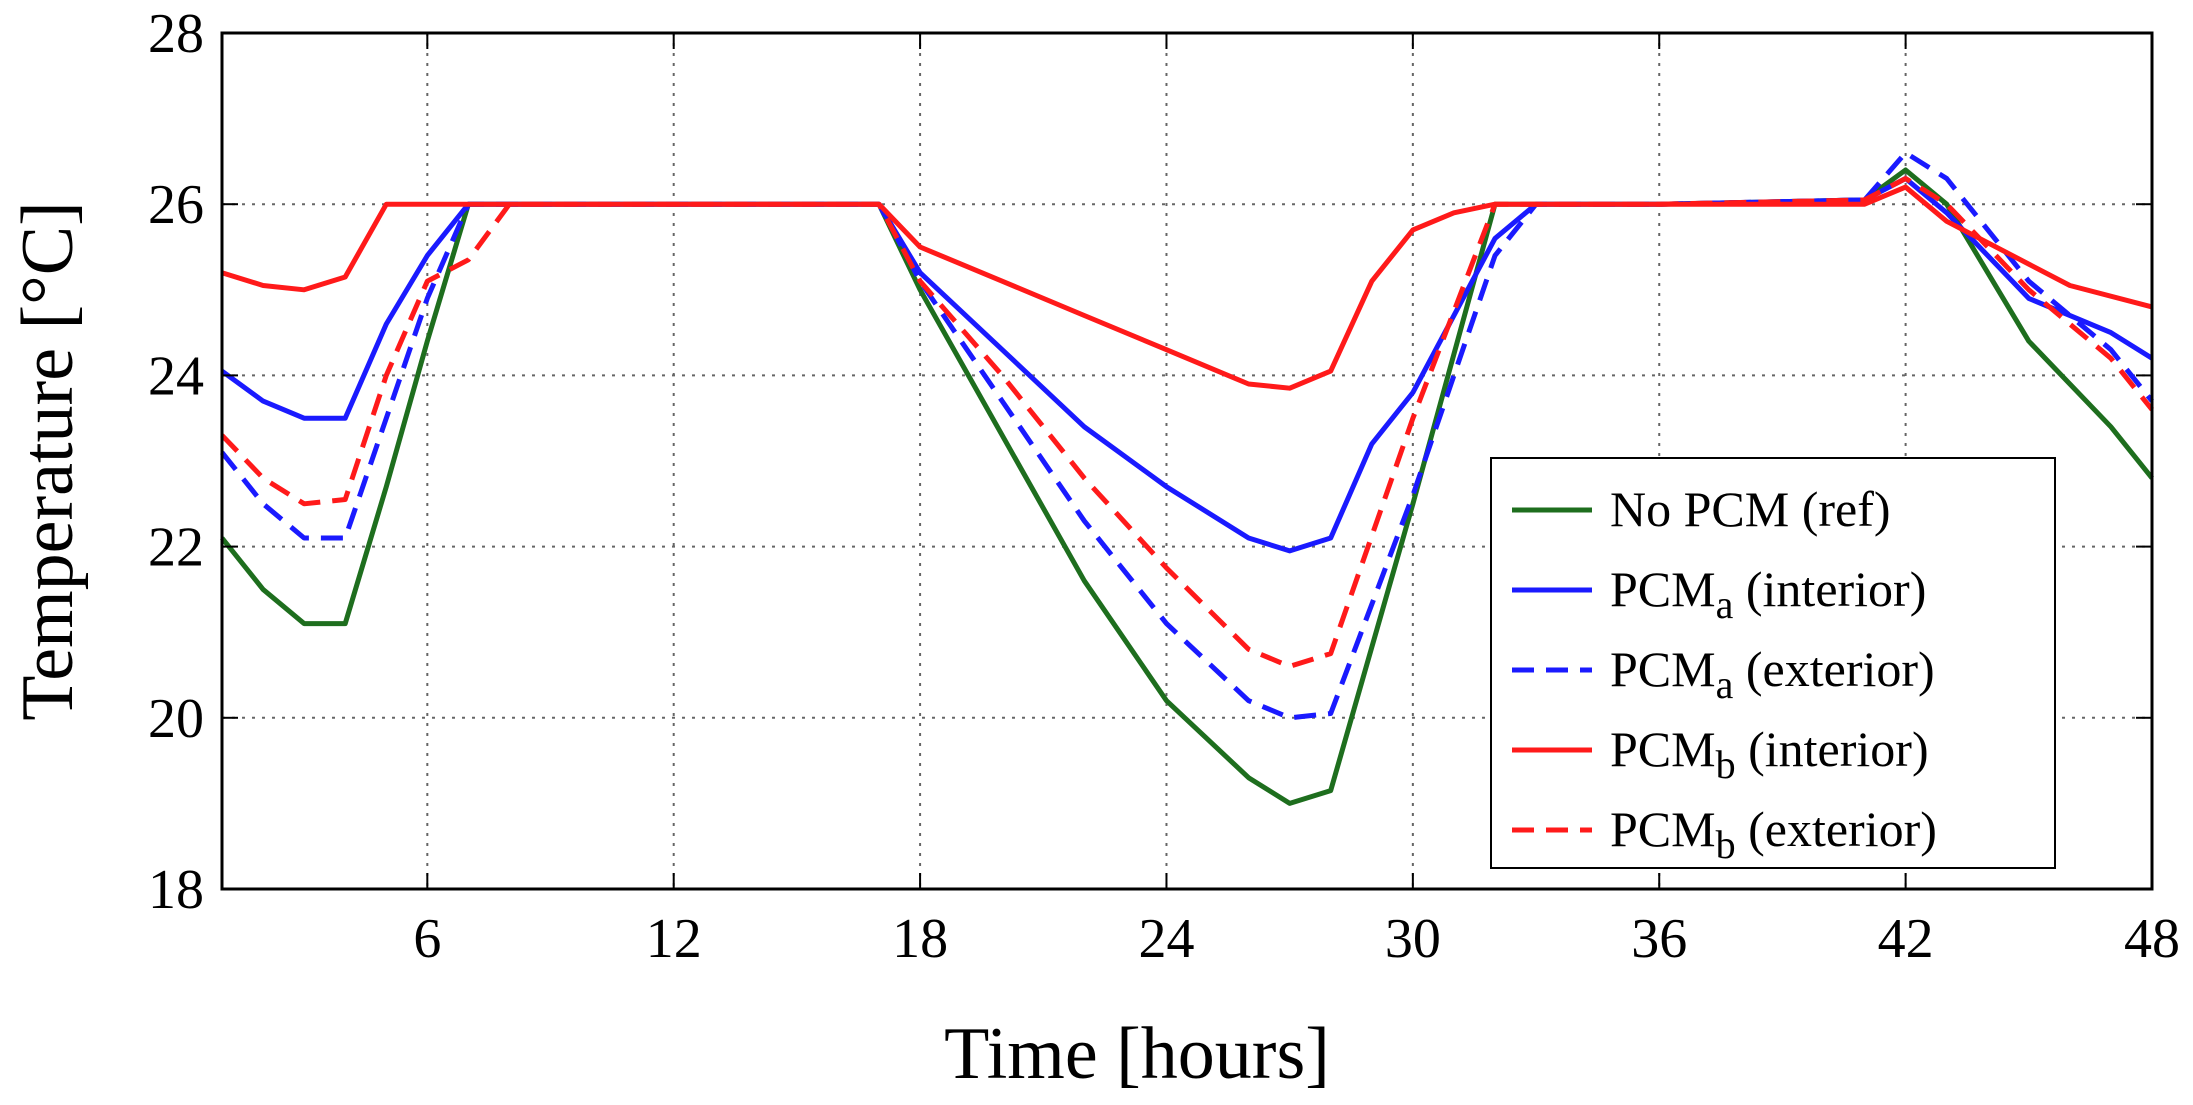  What do you see at coordinates (1906, 939) in the screenshot?
I see `x-tick-label: 42` at bounding box center [1906, 939].